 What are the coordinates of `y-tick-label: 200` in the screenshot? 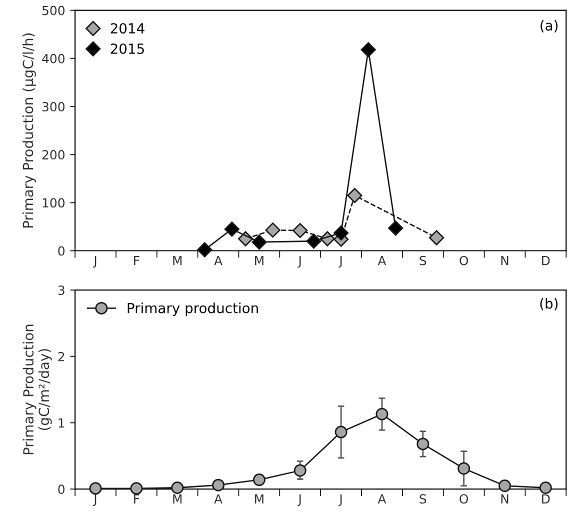 It's located at (53, 155).